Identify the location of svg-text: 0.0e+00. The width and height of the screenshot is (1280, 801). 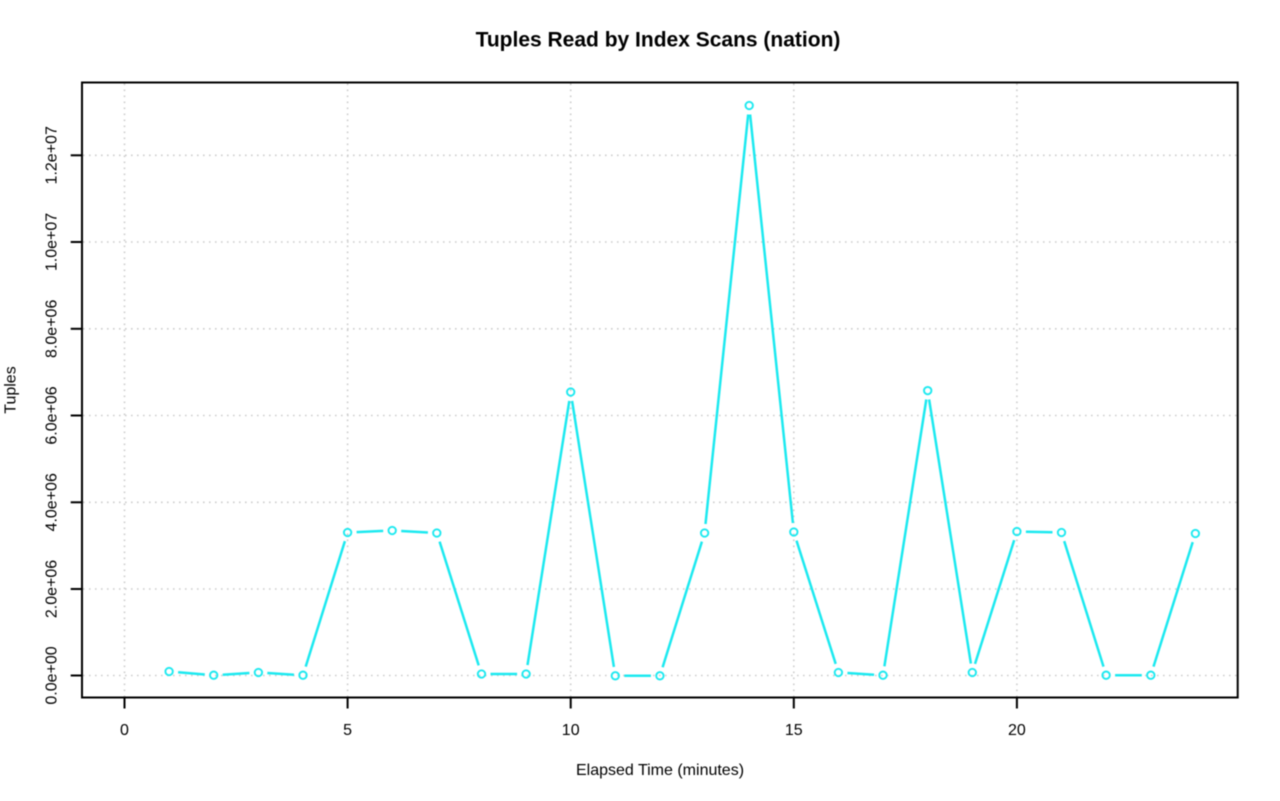
(52, 675).